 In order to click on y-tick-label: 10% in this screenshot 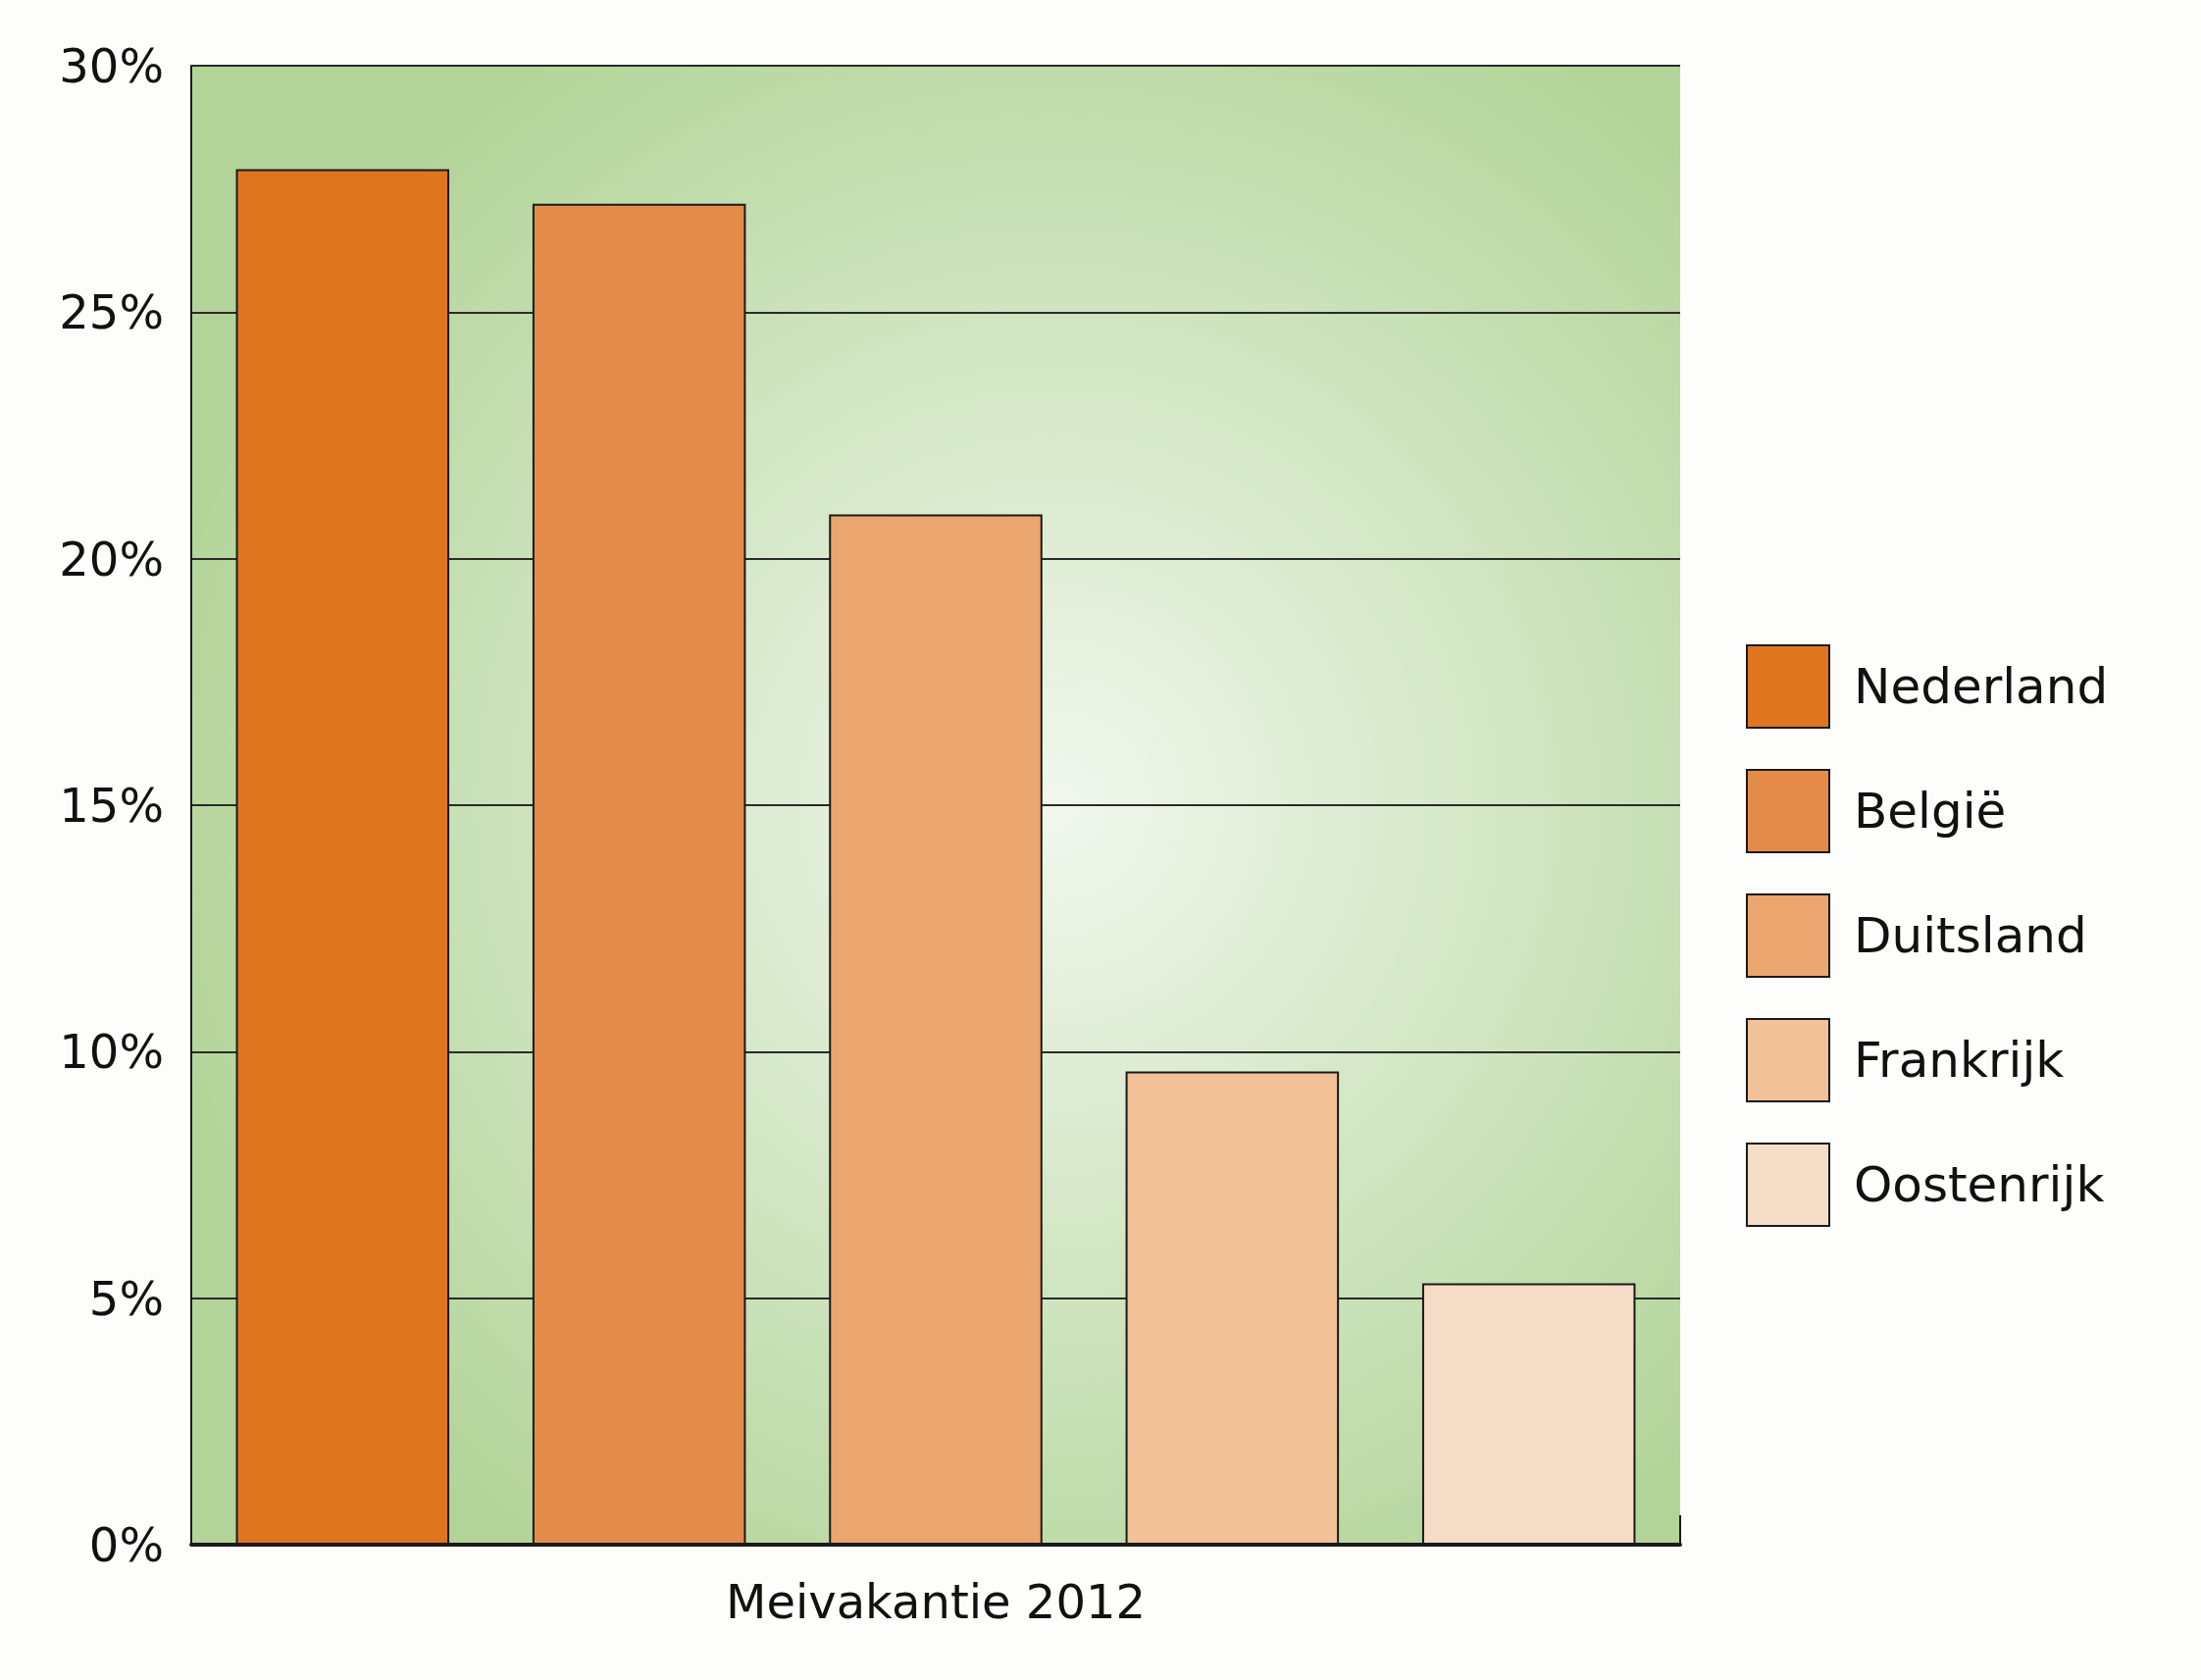, I will do `click(112, 1052)`.